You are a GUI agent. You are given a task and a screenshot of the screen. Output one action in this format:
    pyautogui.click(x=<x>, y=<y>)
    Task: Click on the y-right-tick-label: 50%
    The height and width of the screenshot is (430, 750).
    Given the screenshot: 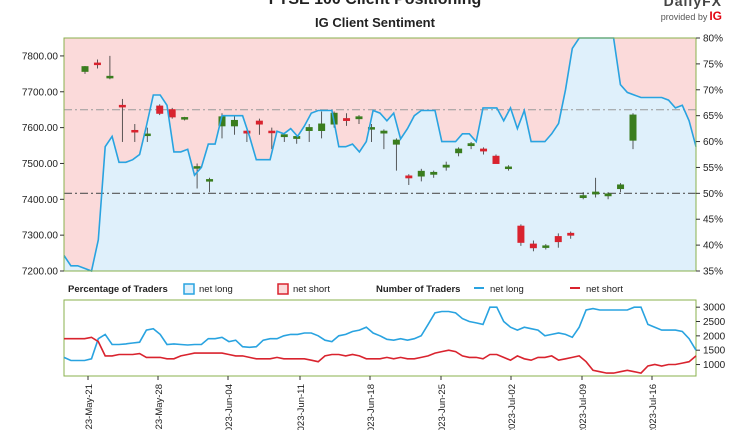 What is the action you would take?
    pyautogui.click(x=713, y=194)
    